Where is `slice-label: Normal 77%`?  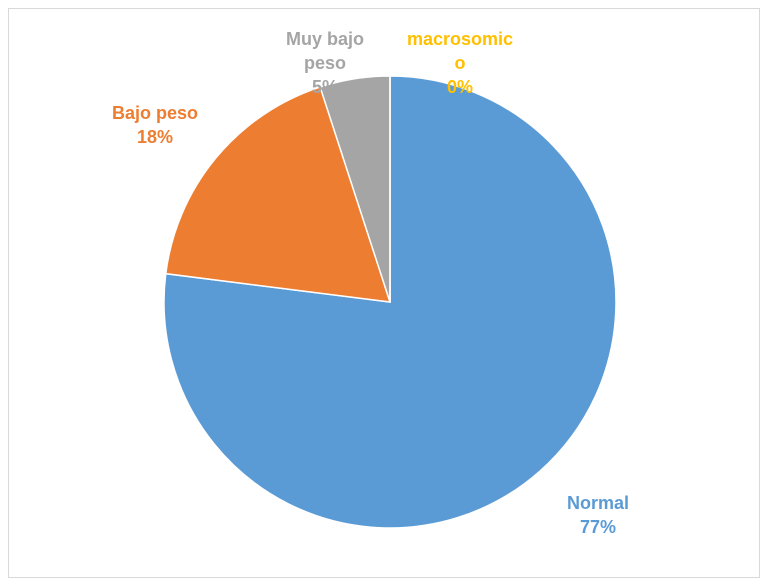 slice-label: Normal 77% is located at coordinates (598, 515).